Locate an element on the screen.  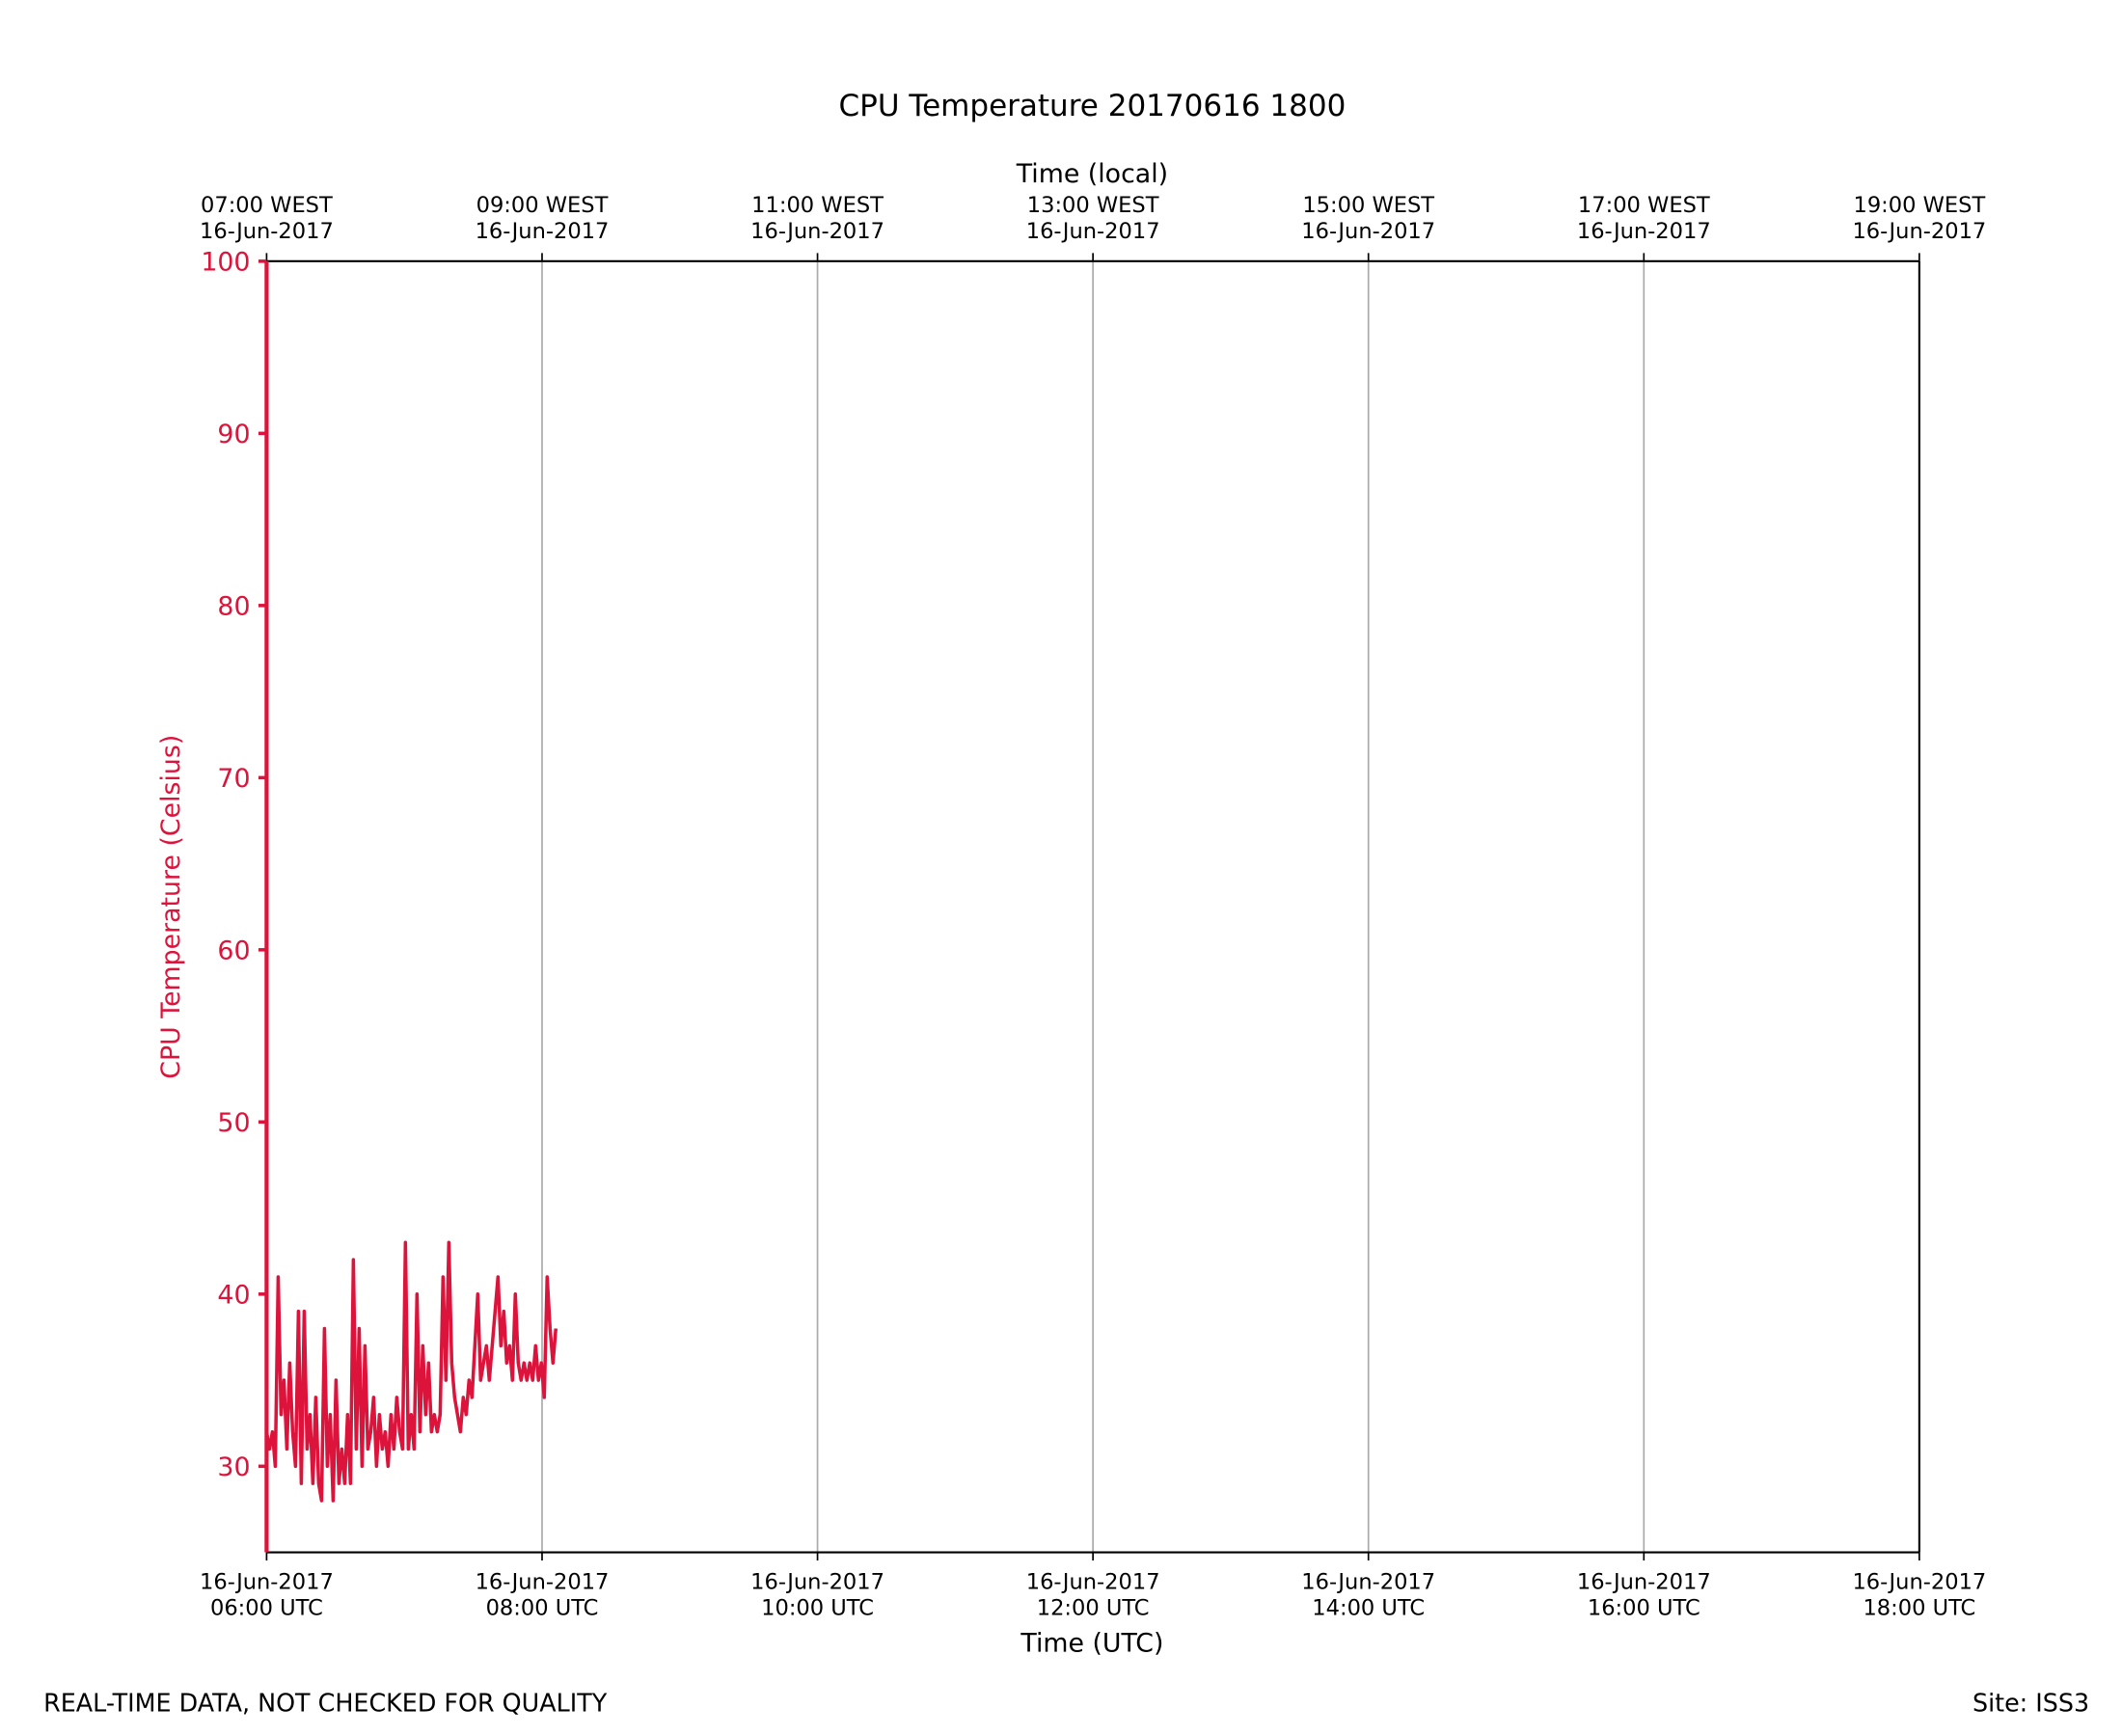
x-tick-label: 14:00 UTC is located at coordinates (1369, 1607).